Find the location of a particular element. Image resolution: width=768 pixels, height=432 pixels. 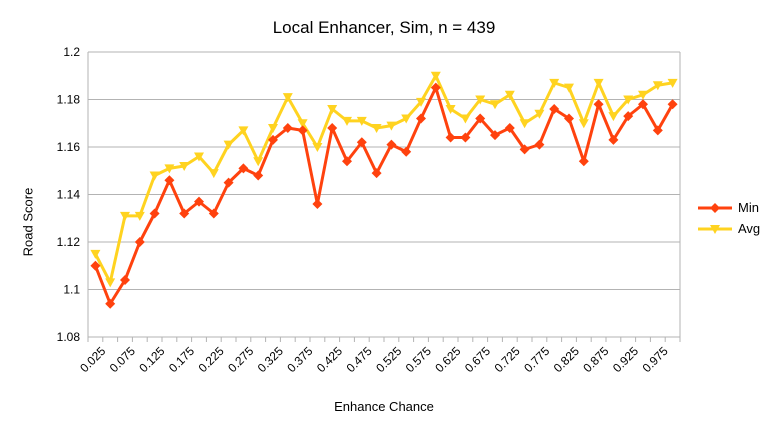

x-tick-label: 0.275 is located at coordinates (240, 359).